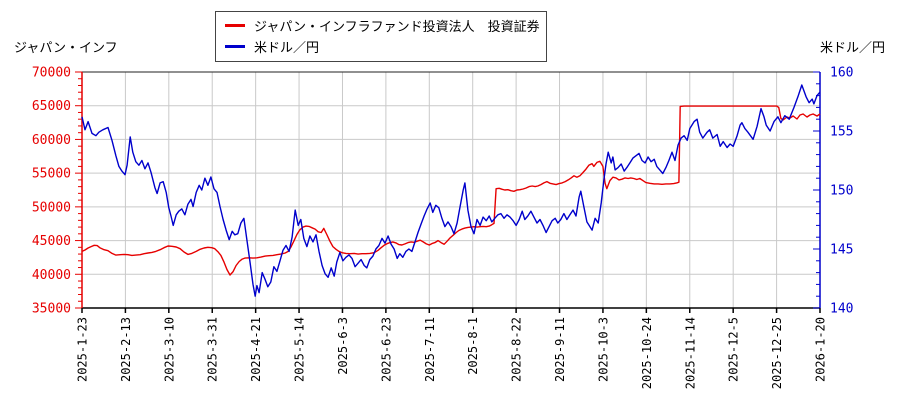 The width and height of the screenshot is (900, 400). Describe the element at coordinates (734, 349) in the screenshot. I see `x-axis-tick-label: 2025-12-5` at that location.